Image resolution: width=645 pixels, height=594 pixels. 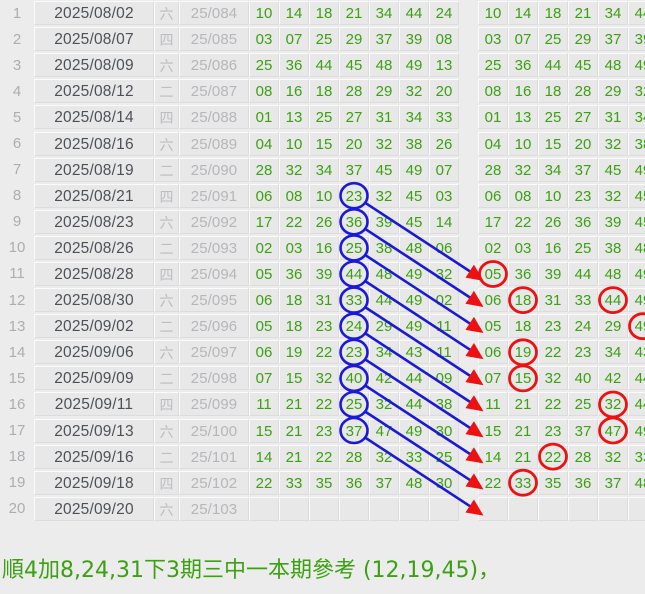 I want to click on issue-number: 25/084, so click(x=214, y=13).